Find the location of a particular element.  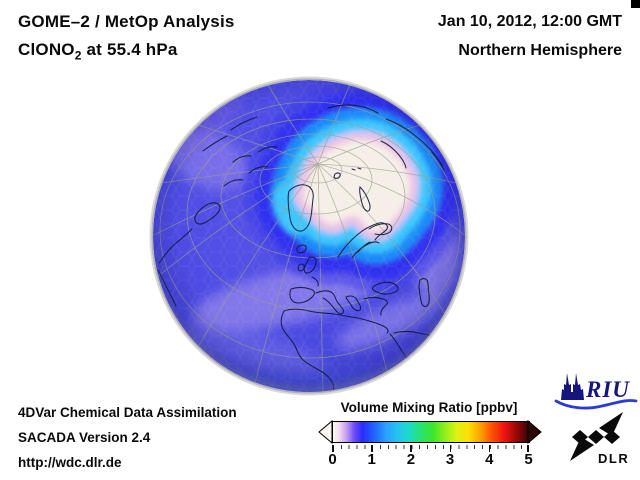

corner-mark is located at coordinates (635, 4).